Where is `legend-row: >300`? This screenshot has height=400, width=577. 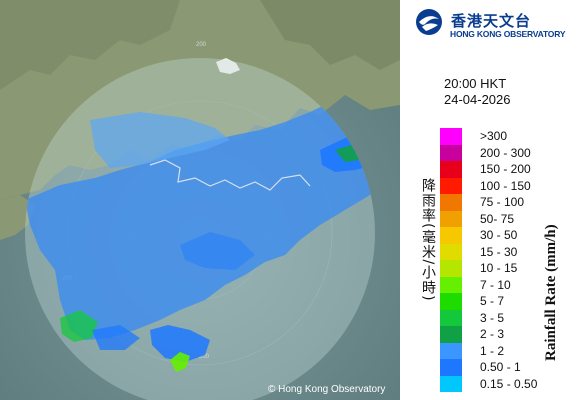 legend-row: >300 is located at coordinates (500, 136).